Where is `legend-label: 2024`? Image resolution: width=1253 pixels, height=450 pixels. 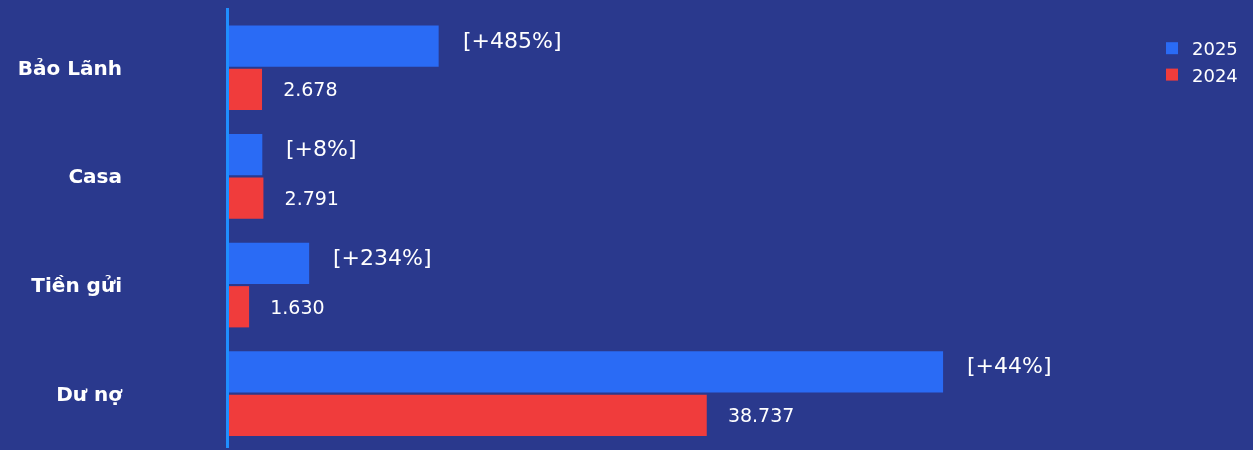
legend-label: 2024 is located at coordinates (1215, 75).